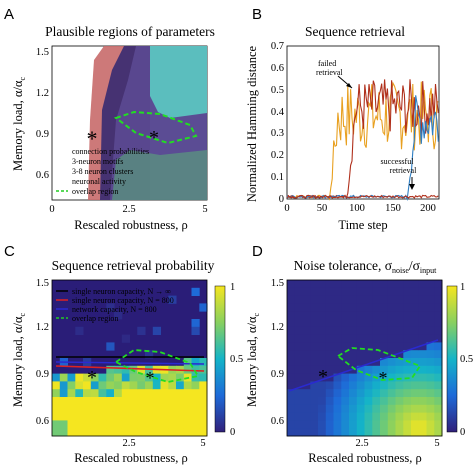  I want to click on d-cbar-tick-1: 0.5, so click(466, 359).